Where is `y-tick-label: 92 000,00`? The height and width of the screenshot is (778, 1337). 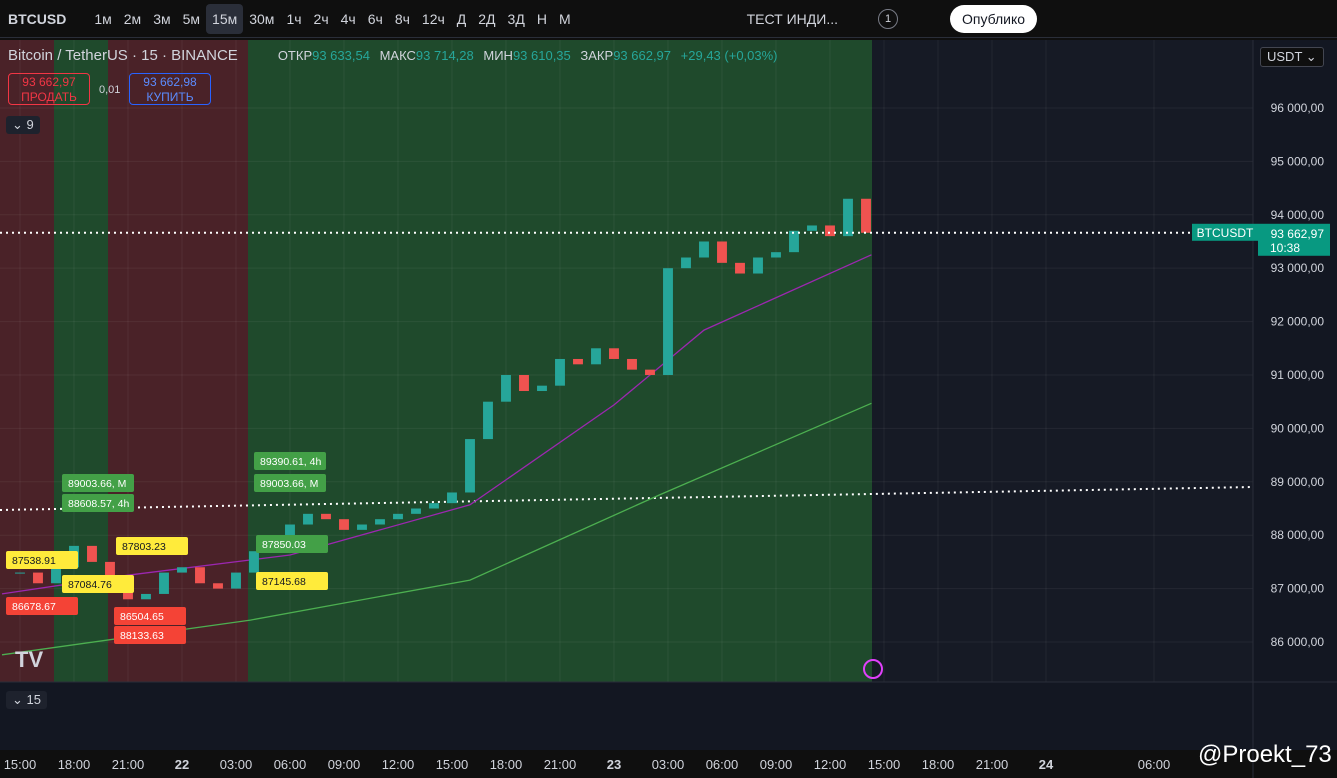 y-tick-label: 92 000,00 is located at coordinates (1298, 322).